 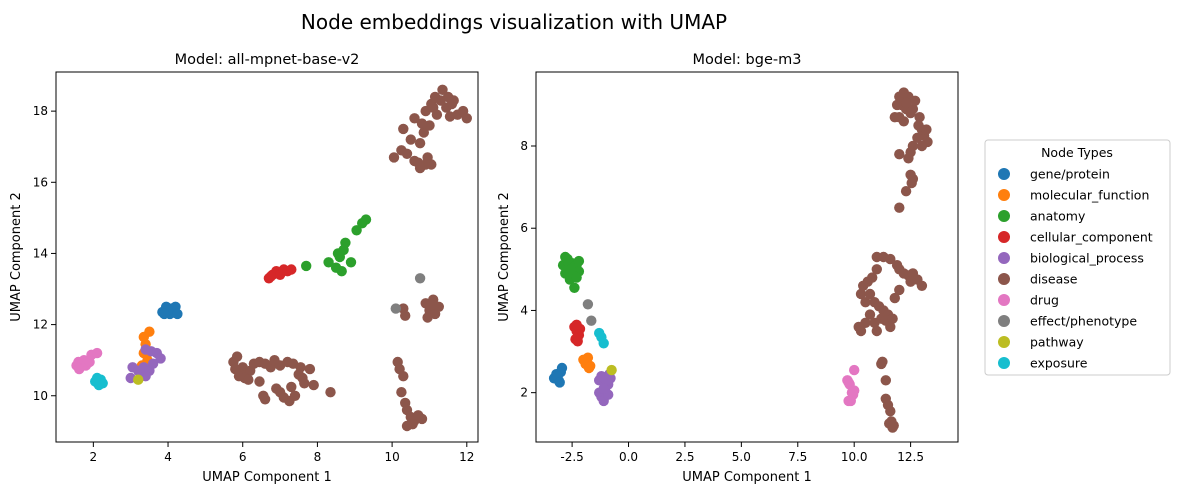 What do you see at coordinates (1059, 363) in the screenshot?
I see `legend-label-exposure: exposure` at bounding box center [1059, 363].